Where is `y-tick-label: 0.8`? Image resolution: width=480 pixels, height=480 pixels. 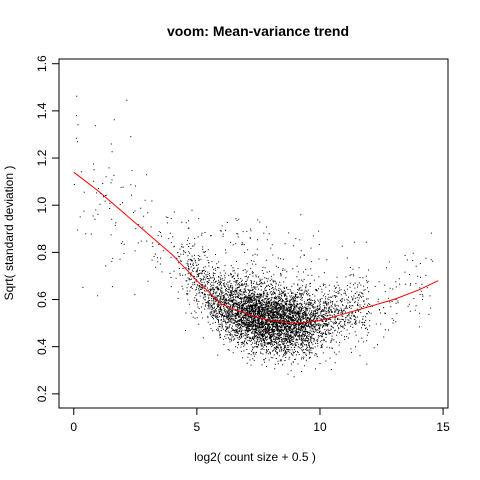
y-tick-label: 0.8 is located at coordinates (42, 252).